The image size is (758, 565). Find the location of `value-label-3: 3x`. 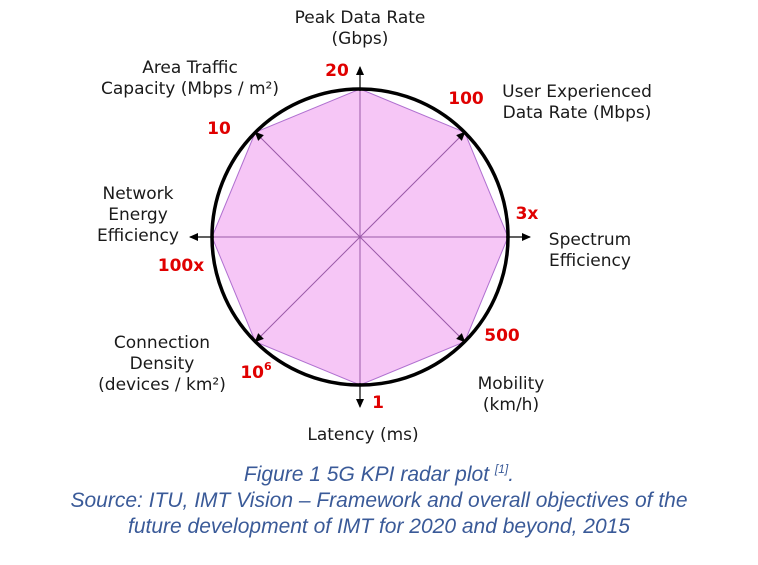

value-label-3: 3x is located at coordinates (527, 214).